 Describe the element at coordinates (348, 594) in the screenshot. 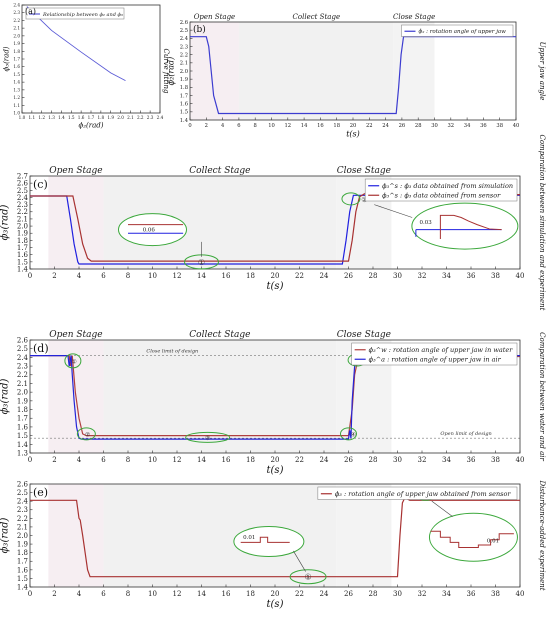

I see `x-tick-label: 26` at that location.